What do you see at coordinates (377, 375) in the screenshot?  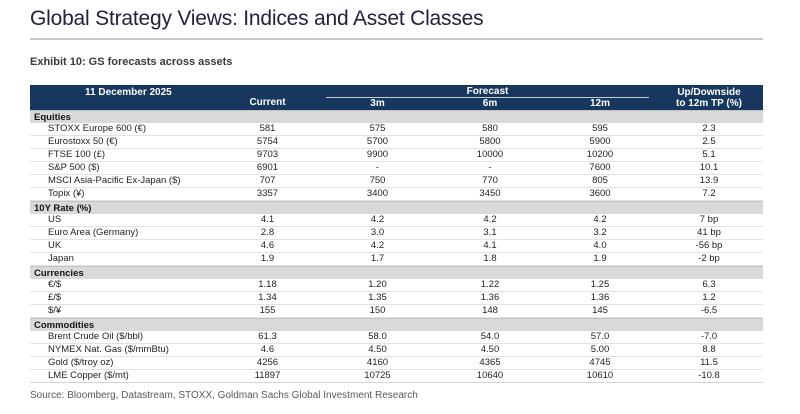 I see `forecast-3m-value: 10725` at bounding box center [377, 375].